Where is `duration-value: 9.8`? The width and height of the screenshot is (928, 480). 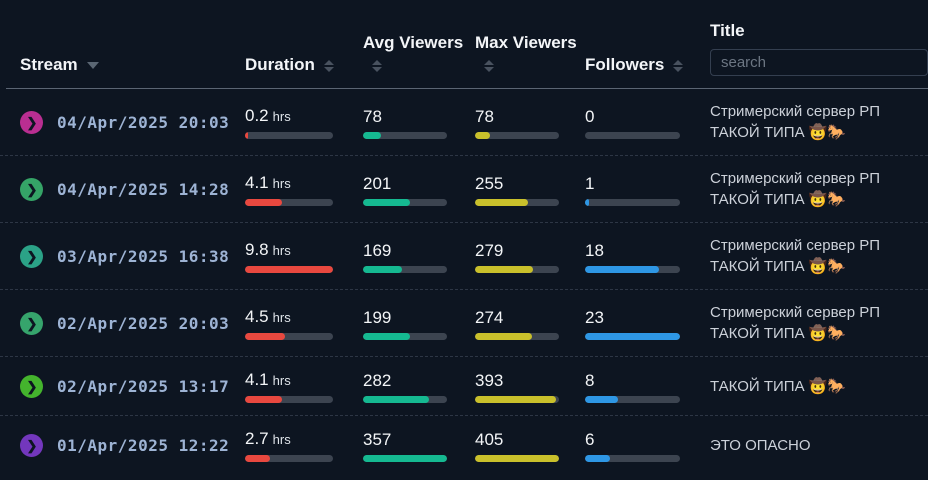 duration-value: 9.8 is located at coordinates (257, 249).